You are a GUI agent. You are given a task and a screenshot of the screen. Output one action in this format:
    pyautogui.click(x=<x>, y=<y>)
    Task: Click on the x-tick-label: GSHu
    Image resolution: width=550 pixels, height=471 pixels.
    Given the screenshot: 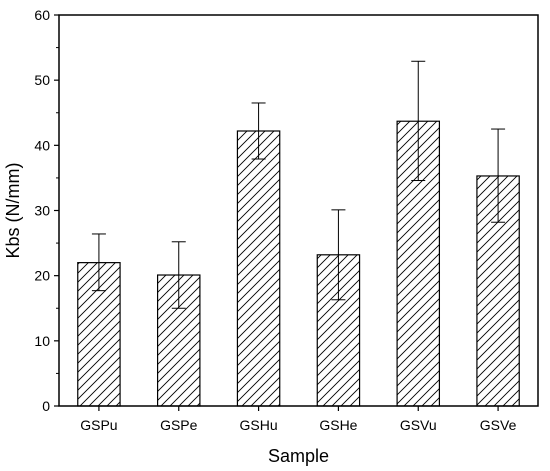 What is the action you would take?
    pyautogui.click(x=259, y=425)
    